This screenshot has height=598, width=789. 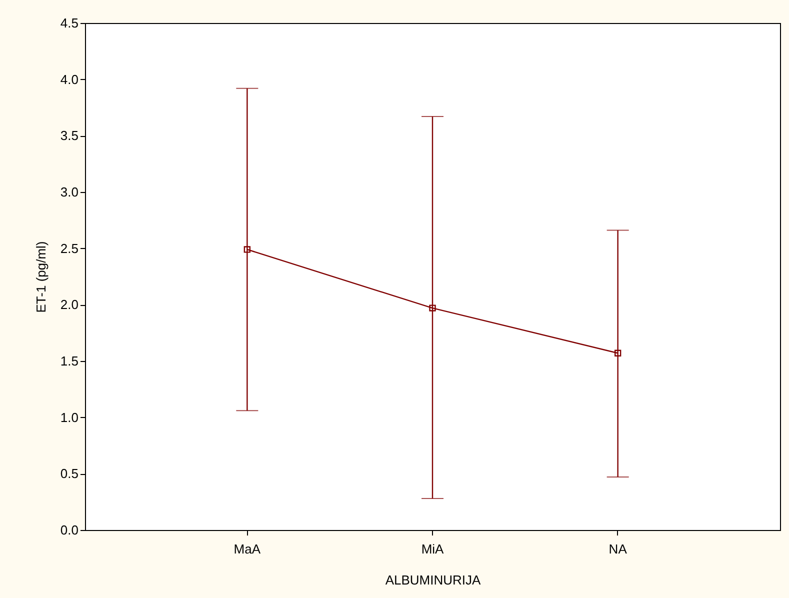 I want to click on y-tick-label: 0.5, so click(x=69, y=474).